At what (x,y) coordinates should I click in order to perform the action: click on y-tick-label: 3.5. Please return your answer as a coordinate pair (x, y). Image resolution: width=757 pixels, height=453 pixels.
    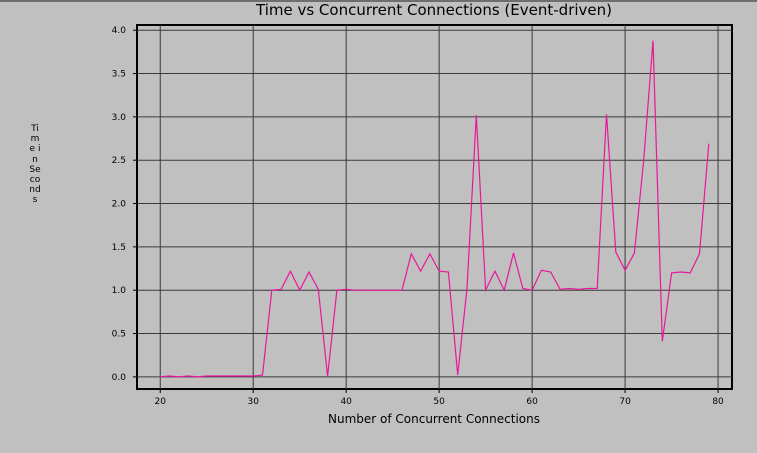
    Looking at the image, I should click on (119, 75).